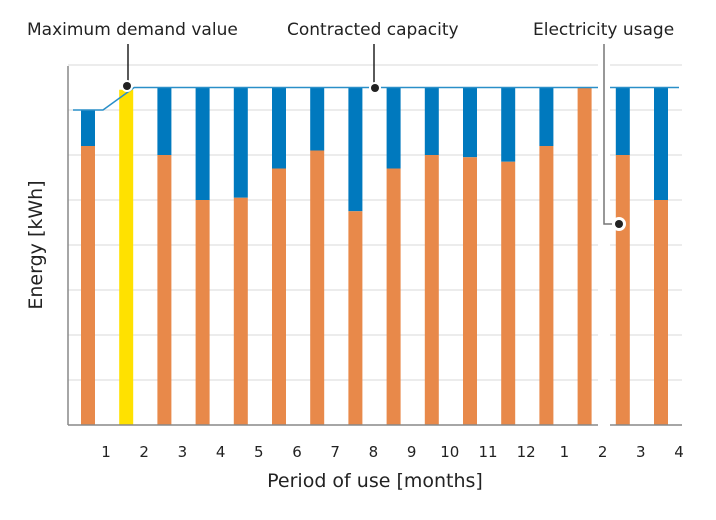 Image resolution: width=716 pixels, height=520 pixels. I want to click on x-tick-label: 12, so click(526, 452).